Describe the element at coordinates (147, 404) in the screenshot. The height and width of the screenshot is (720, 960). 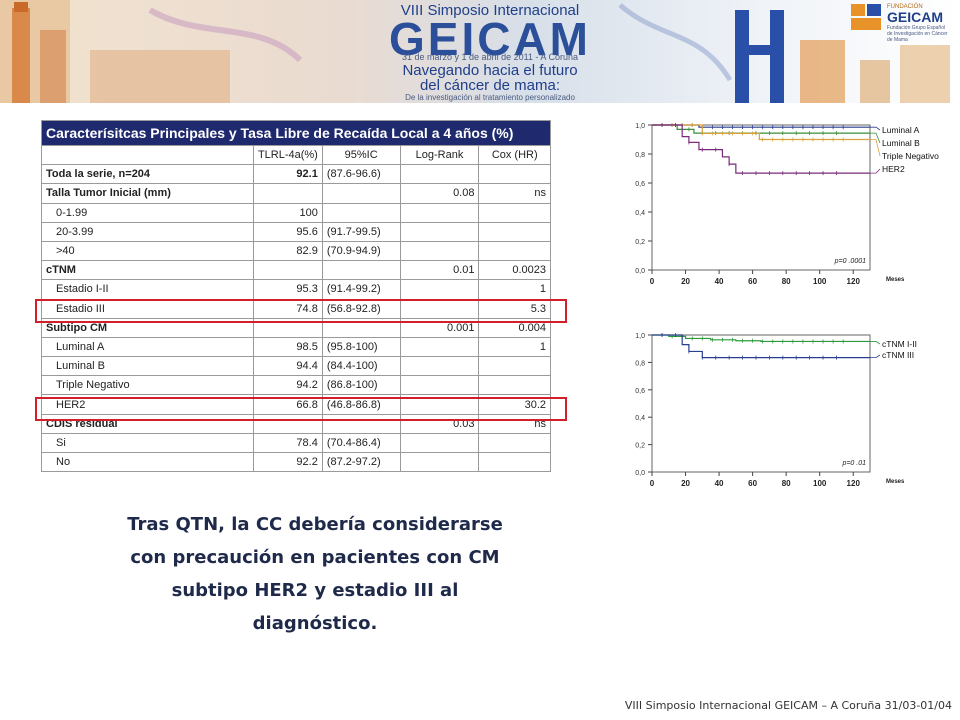
I see `cell-label: HER2` at that location.